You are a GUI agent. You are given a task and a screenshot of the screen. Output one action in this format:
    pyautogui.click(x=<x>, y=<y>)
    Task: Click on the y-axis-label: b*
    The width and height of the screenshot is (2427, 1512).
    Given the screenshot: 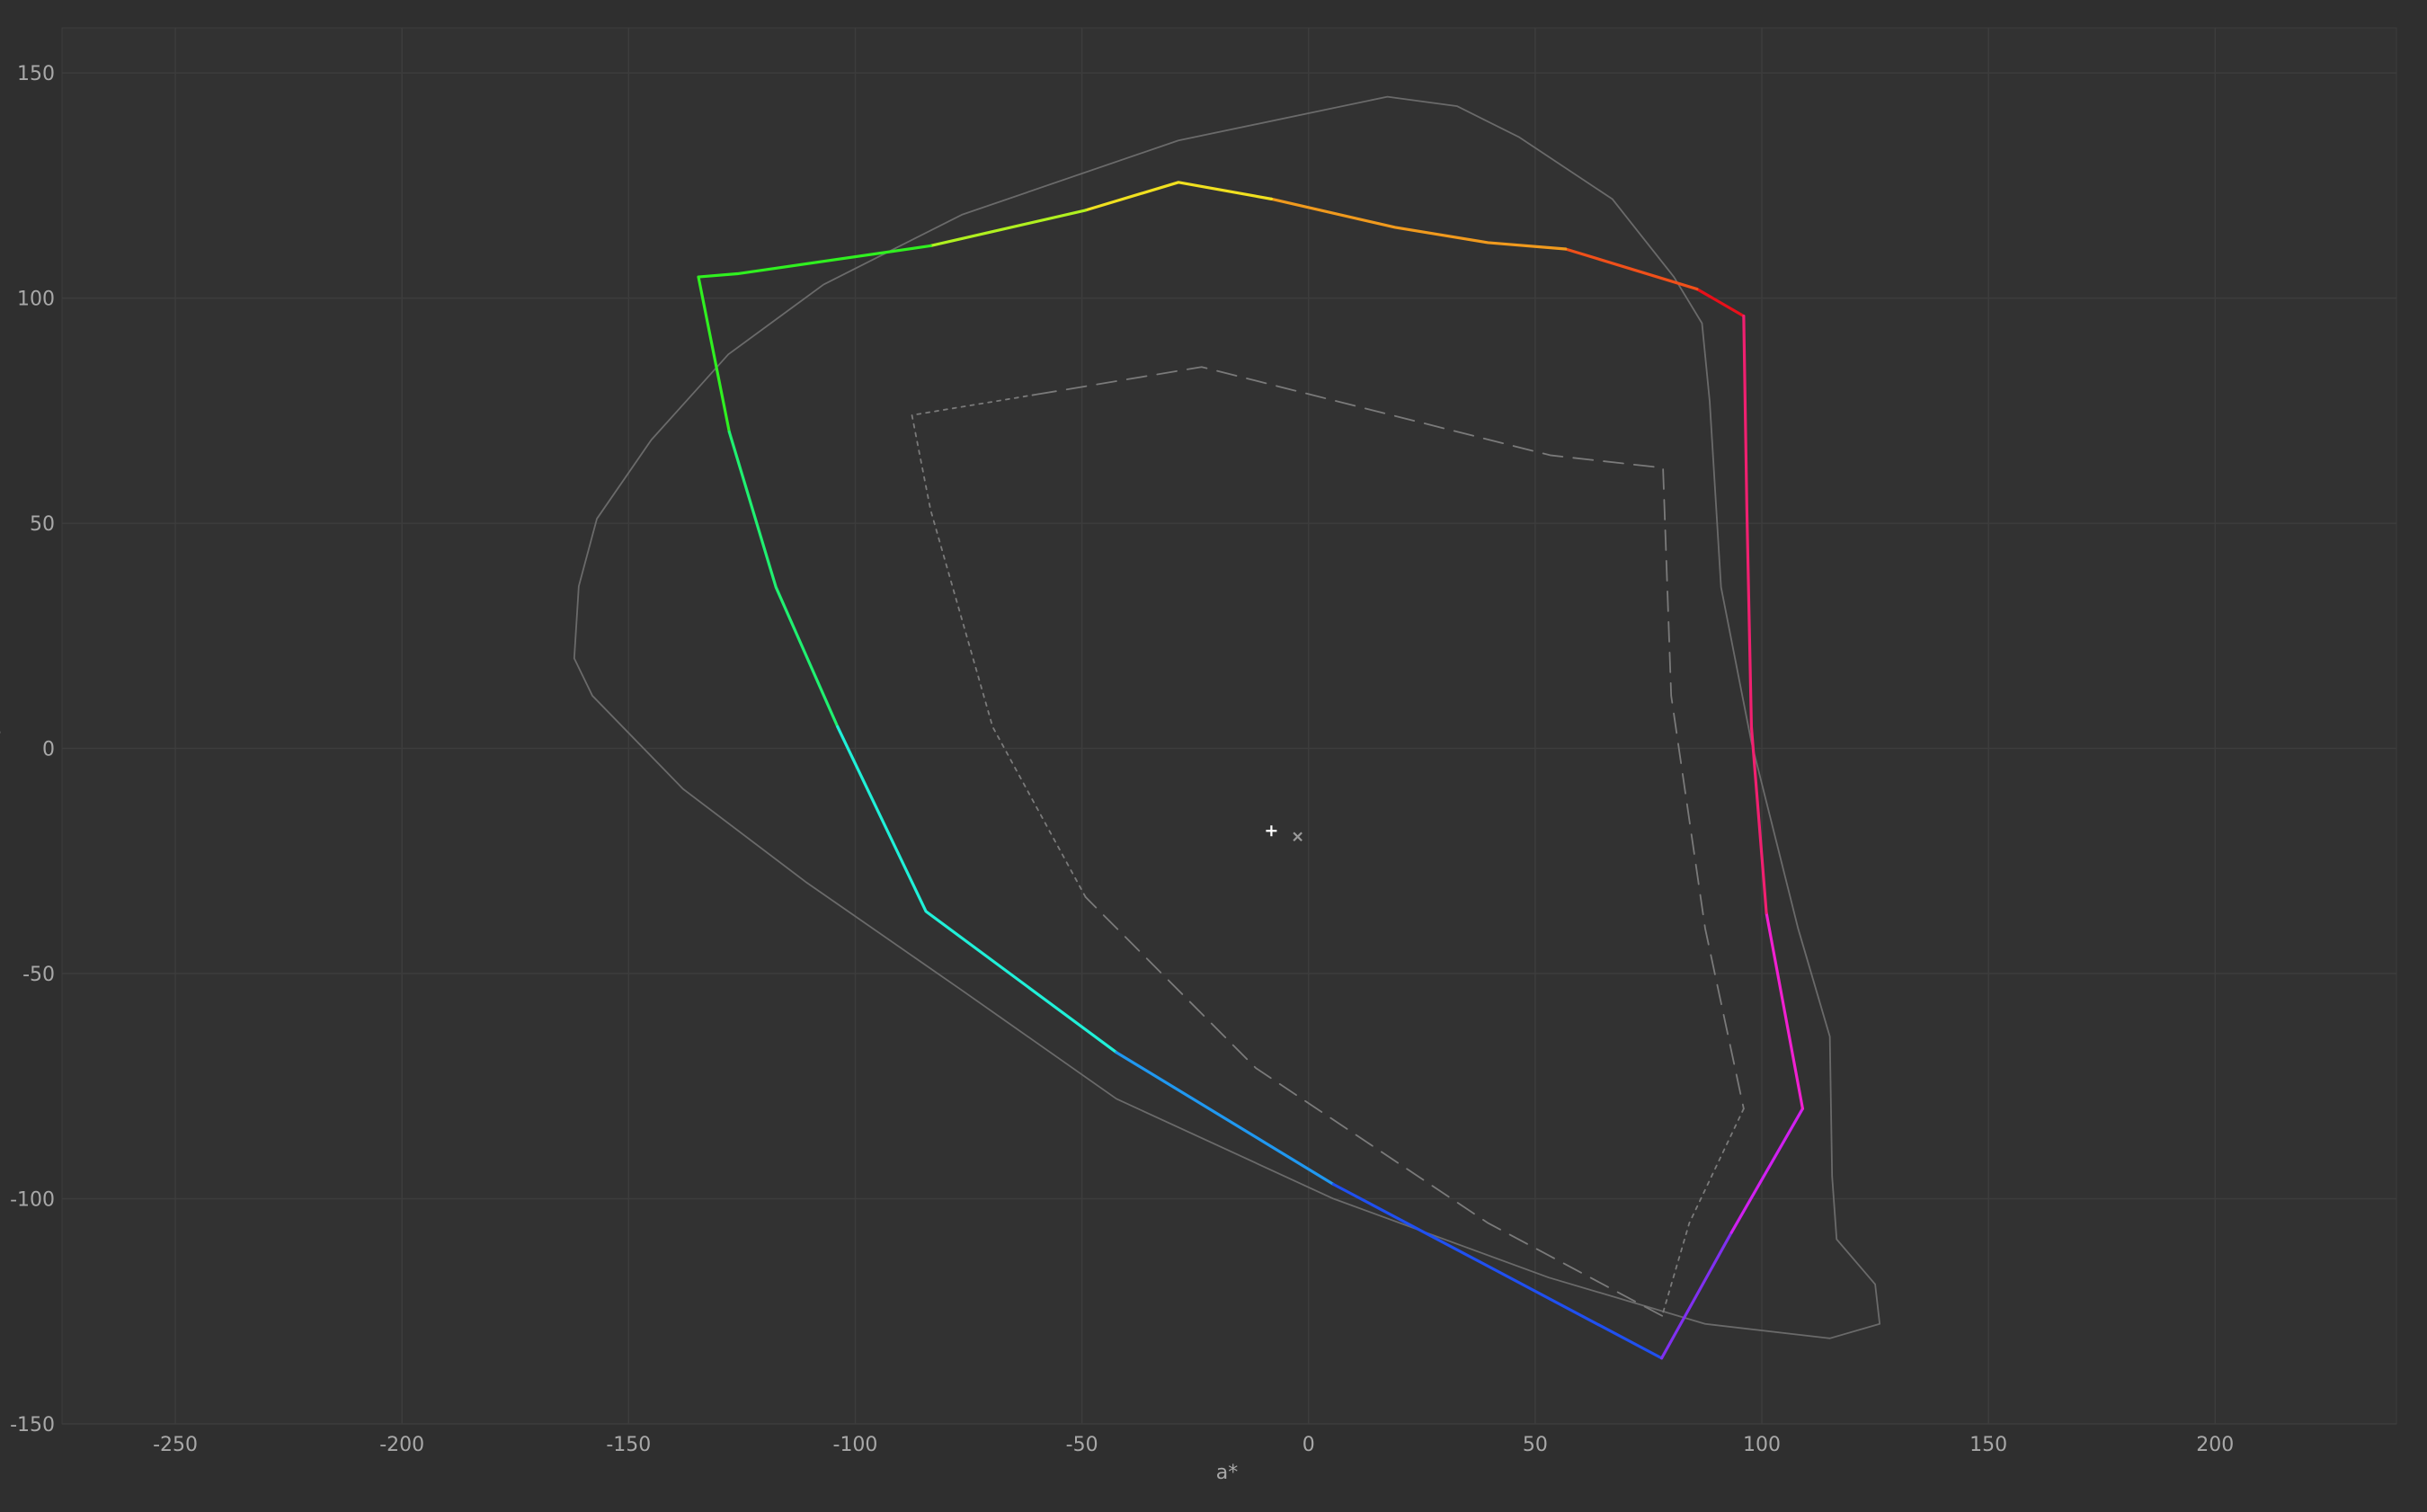 What is the action you would take?
    pyautogui.click(x=2, y=728)
    